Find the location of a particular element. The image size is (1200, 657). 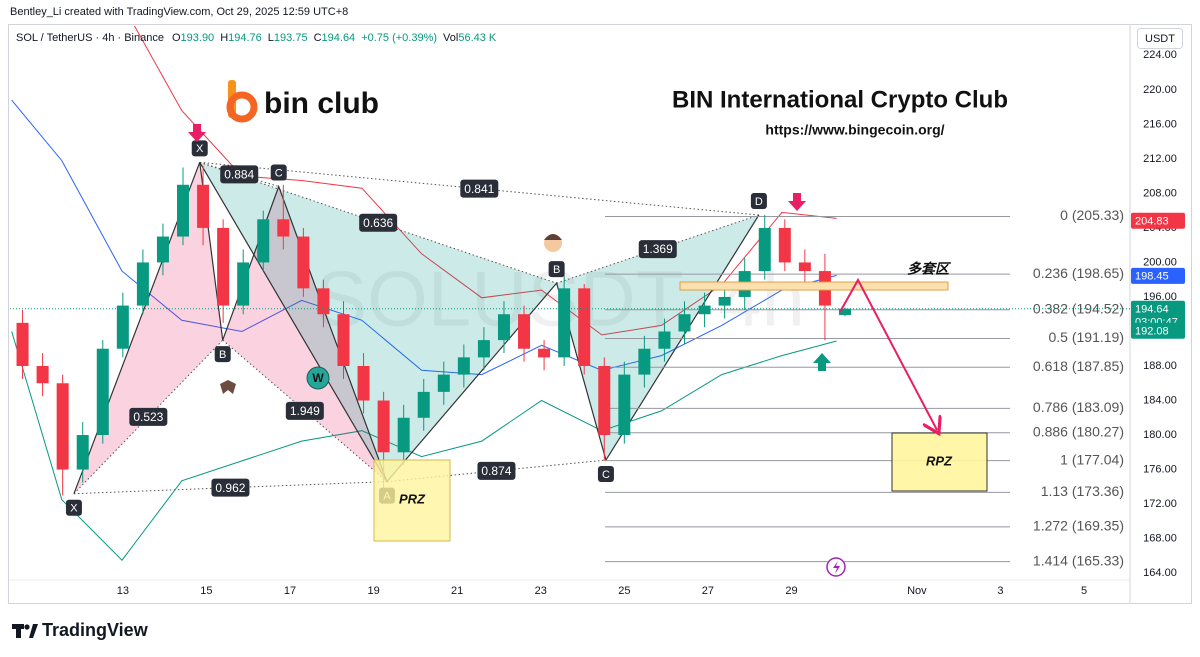

ratio-label: 0.962 is located at coordinates (230, 488).